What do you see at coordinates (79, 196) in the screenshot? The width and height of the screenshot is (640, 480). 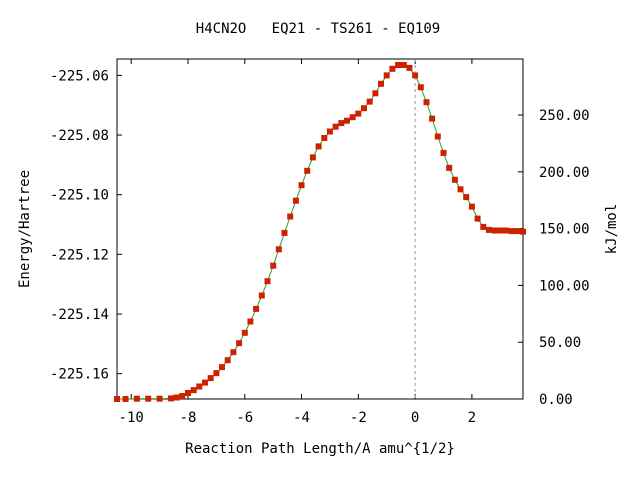 I see `y-tick-label: -225.10` at bounding box center [79, 196].